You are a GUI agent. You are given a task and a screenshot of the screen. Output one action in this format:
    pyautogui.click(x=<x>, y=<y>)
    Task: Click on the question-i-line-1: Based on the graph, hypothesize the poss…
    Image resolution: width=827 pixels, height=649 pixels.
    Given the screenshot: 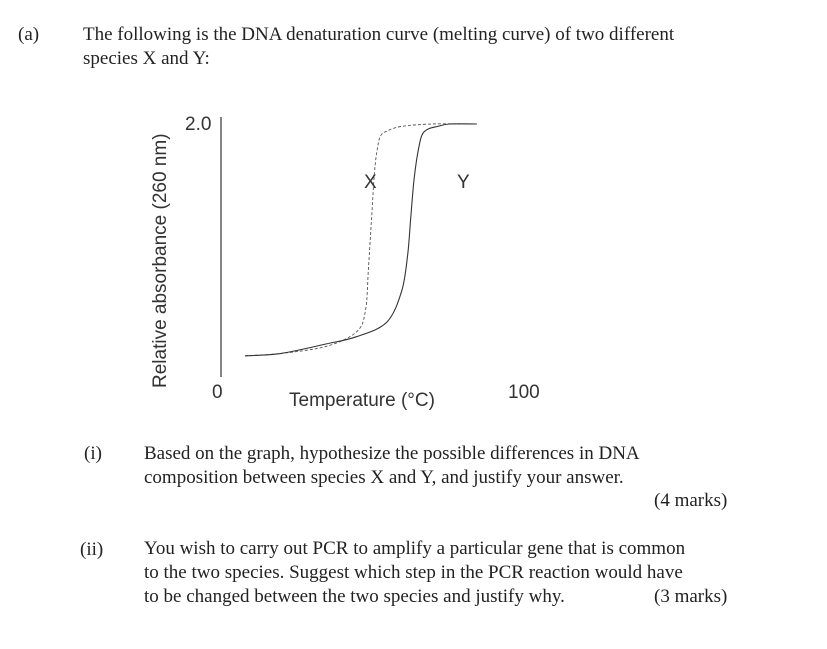 What is the action you would take?
    pyautogui.click(x=392, y=453)
    